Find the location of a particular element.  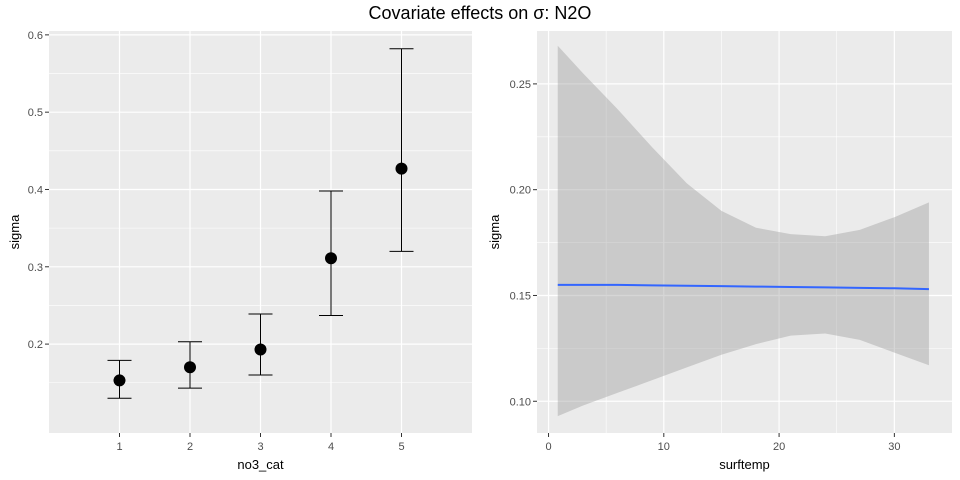

panel-1-y-tick-label: 0.2 is located at coordinates (35, 345).